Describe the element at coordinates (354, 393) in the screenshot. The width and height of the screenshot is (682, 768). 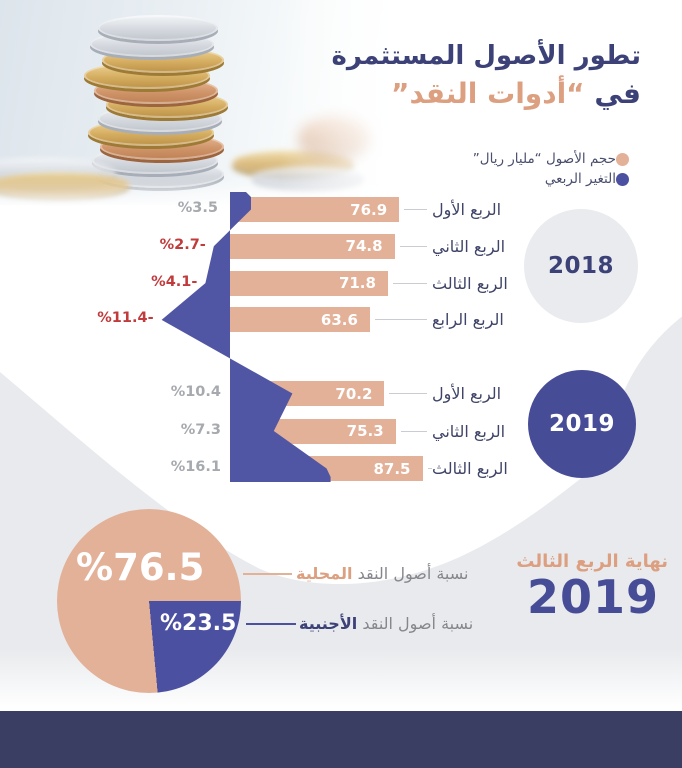
I see `bar-value: 70.2` at that location.